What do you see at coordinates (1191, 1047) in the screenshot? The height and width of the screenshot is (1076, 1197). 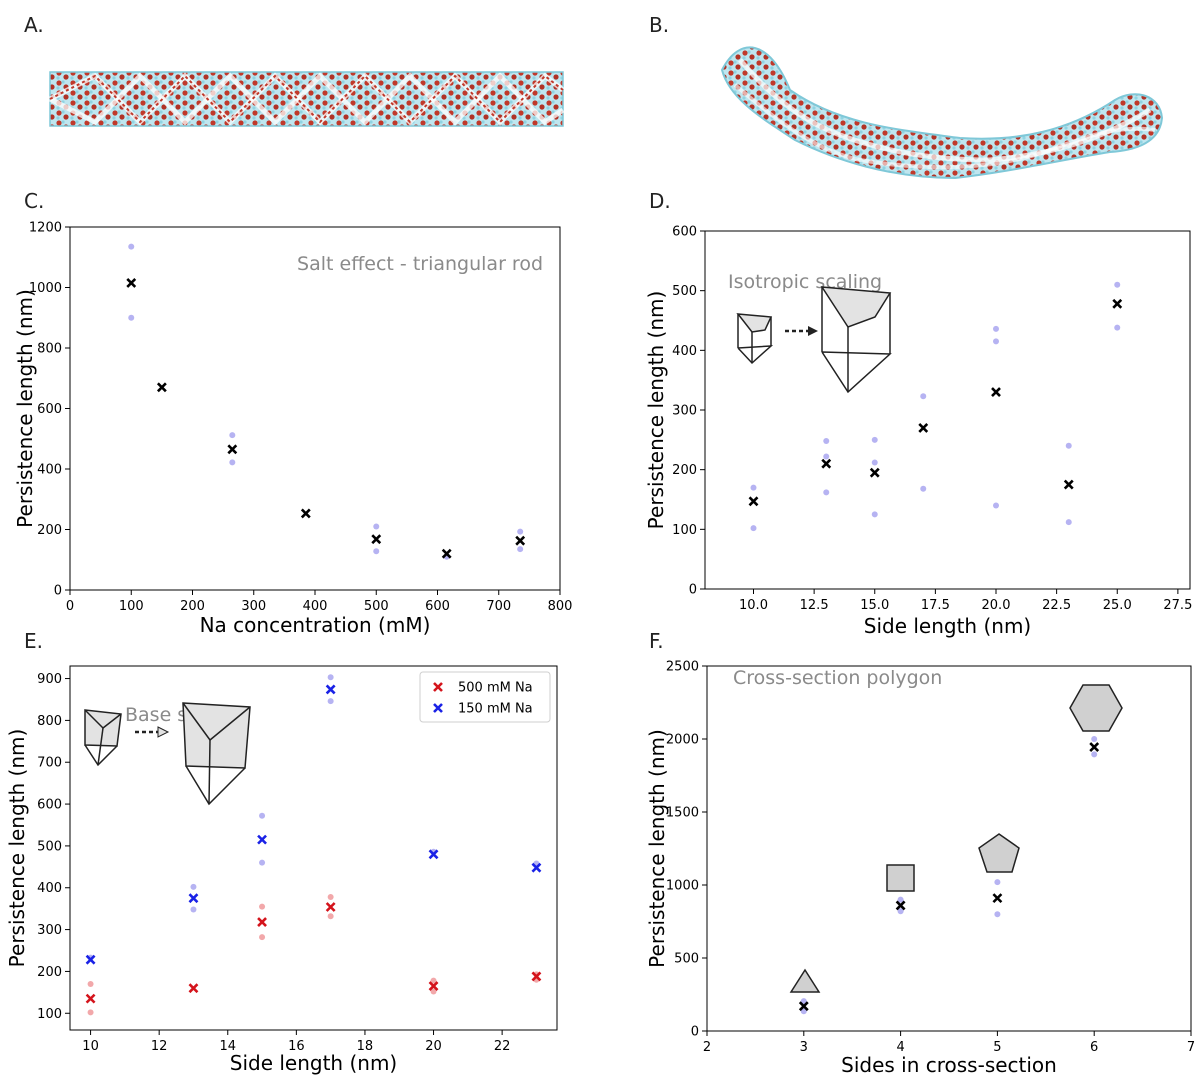 I see `x-tick-label: 7` at bounding box center [1191, 1047].